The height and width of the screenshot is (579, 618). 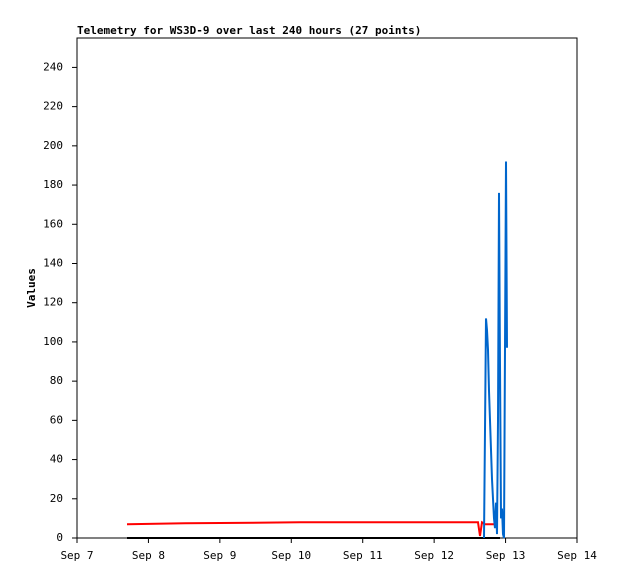 I want to click on y-tick-label: 220, so click(x=53, y=106).